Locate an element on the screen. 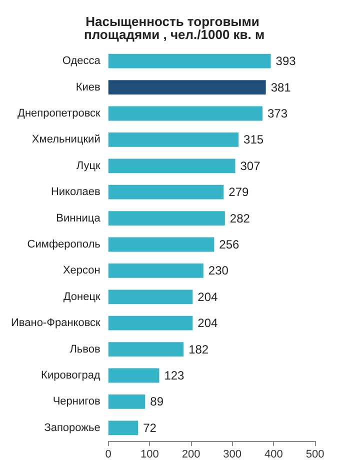  data-label: 373 is located at coordinates (278, 113).